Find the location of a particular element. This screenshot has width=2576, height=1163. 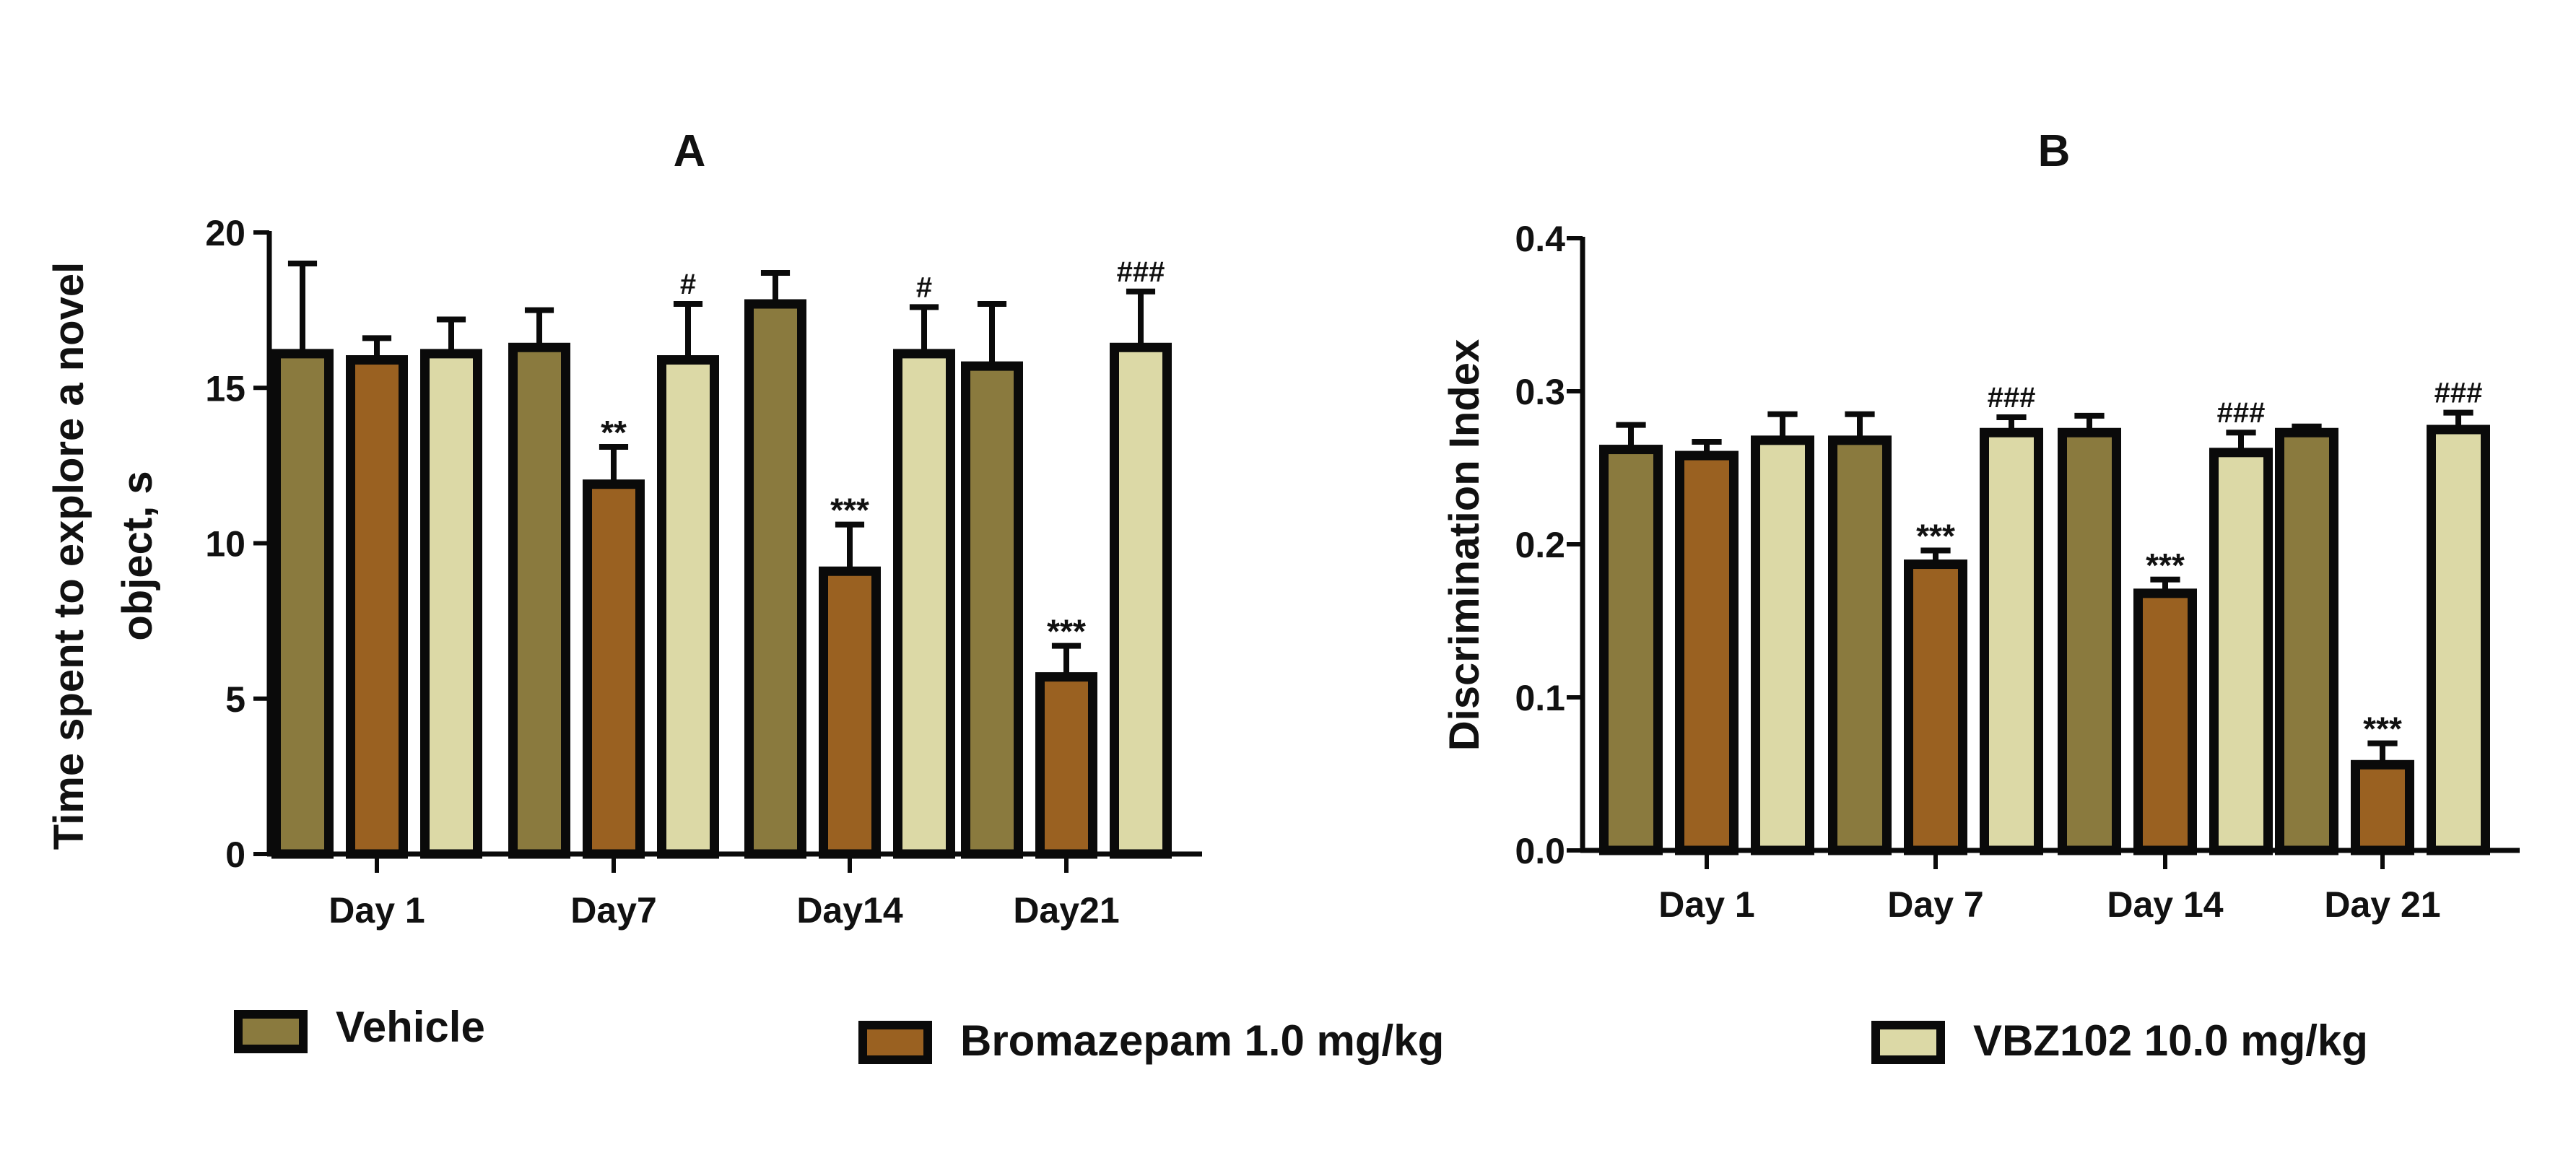

x-tick-label: Day14 is located at coordinates (849, 911).